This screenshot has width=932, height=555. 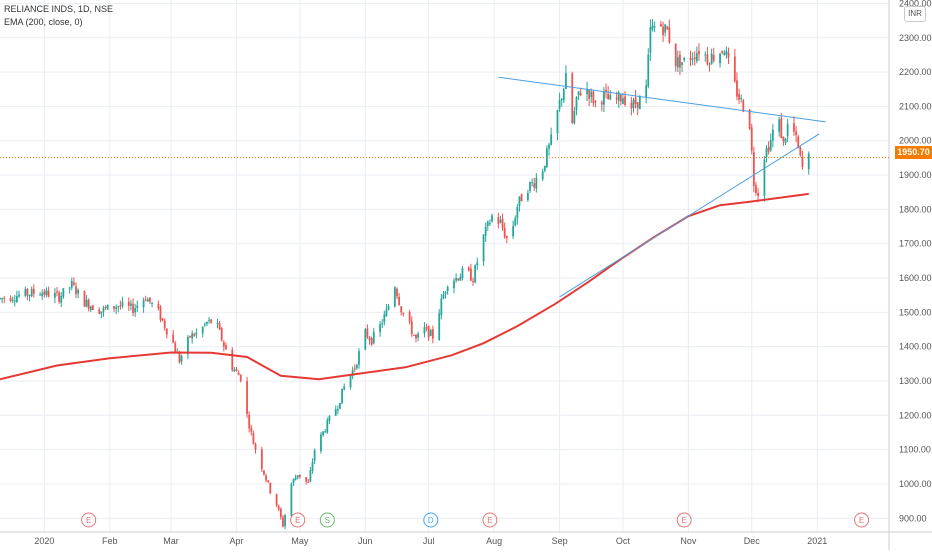 What do you see at coordinates (915, 484) in the screenshot?
I see `y-tick-label: 1000.00` at bounding box center [915, 484].